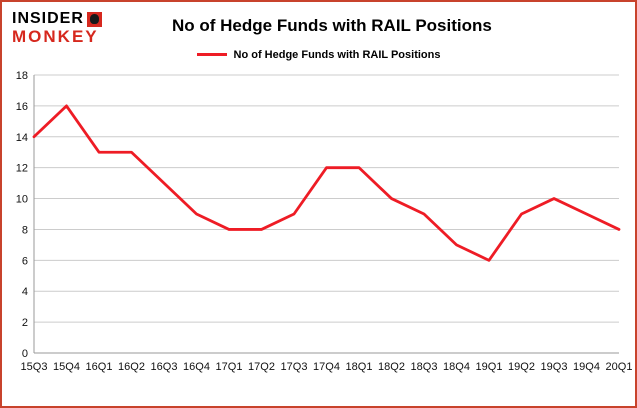  Describe the element at coordinates (25, 323) in the screenshot. I see `y-tick-label: 2` at that location.